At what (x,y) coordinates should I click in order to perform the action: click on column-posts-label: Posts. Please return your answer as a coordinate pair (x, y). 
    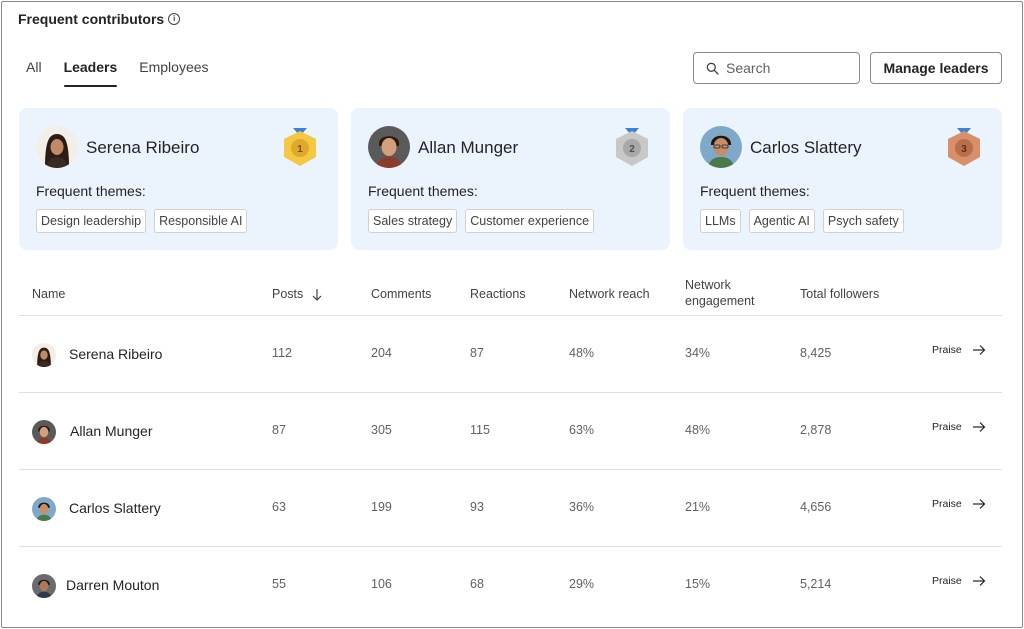
    Looking at the image, I should click on (288, 294).